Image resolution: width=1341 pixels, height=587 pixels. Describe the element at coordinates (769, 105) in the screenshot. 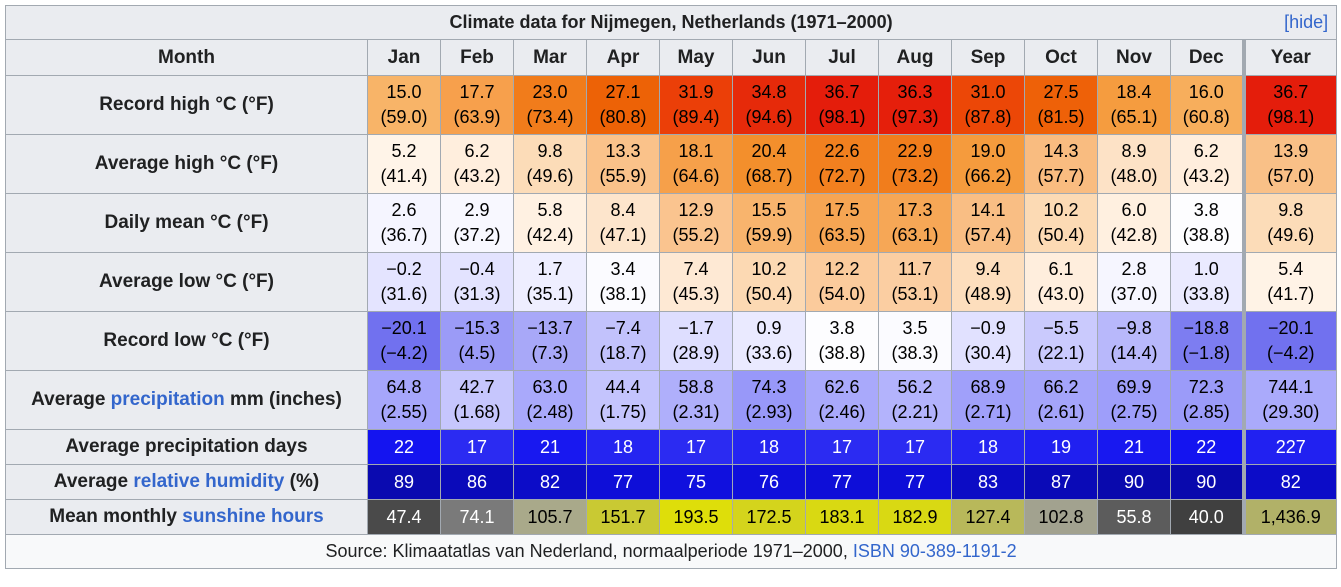

I see `data-cell: 34.8 (94.6)` at that location.